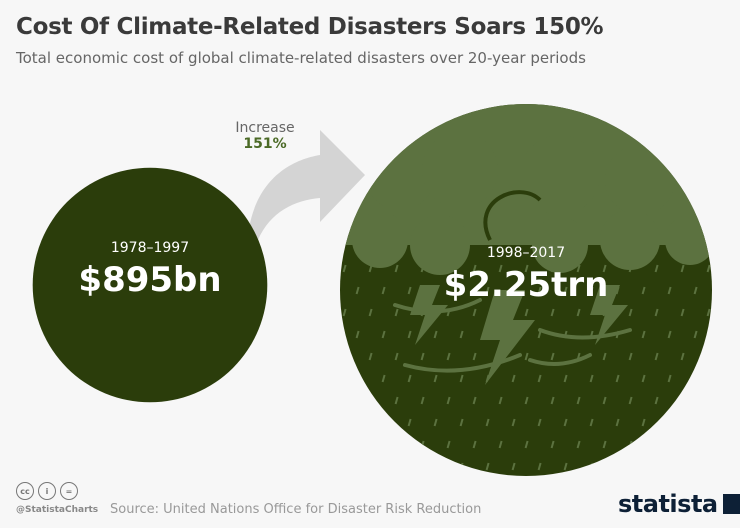  I want to click on license-icons: cc i =, so click(47, 491).